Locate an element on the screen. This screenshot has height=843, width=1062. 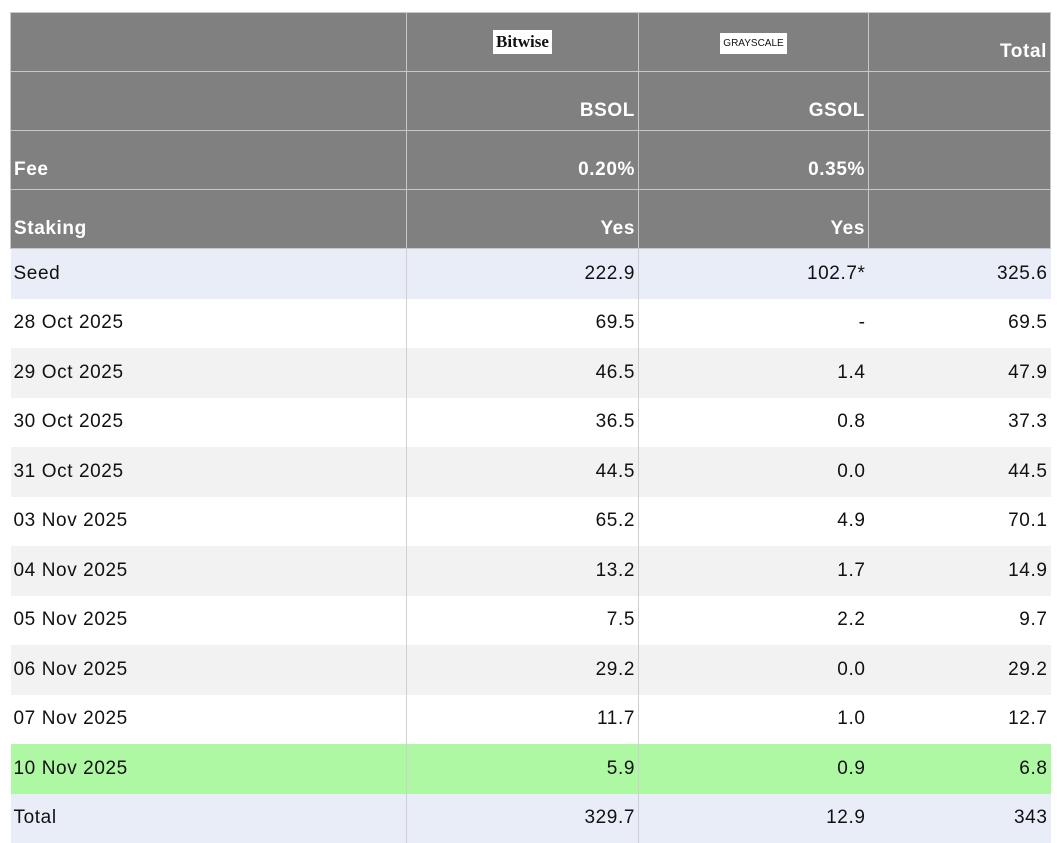
value-cell: 13.2 is located at coordinates (523, 571).